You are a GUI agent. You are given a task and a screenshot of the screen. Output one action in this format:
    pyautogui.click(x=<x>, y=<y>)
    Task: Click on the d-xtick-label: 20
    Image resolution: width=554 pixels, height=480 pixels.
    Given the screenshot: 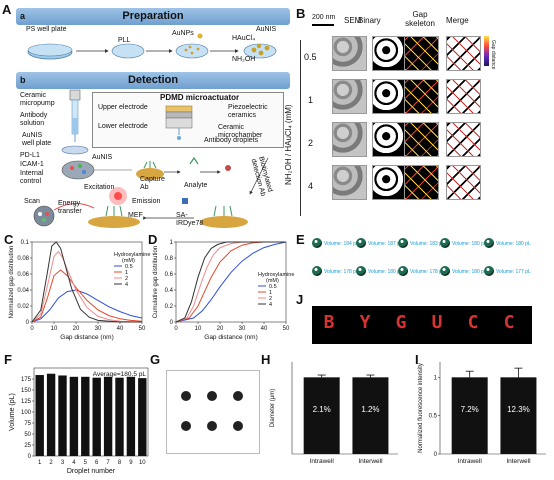 What is the action you would take?
    pyautogui.click(x=220, y=329)
    